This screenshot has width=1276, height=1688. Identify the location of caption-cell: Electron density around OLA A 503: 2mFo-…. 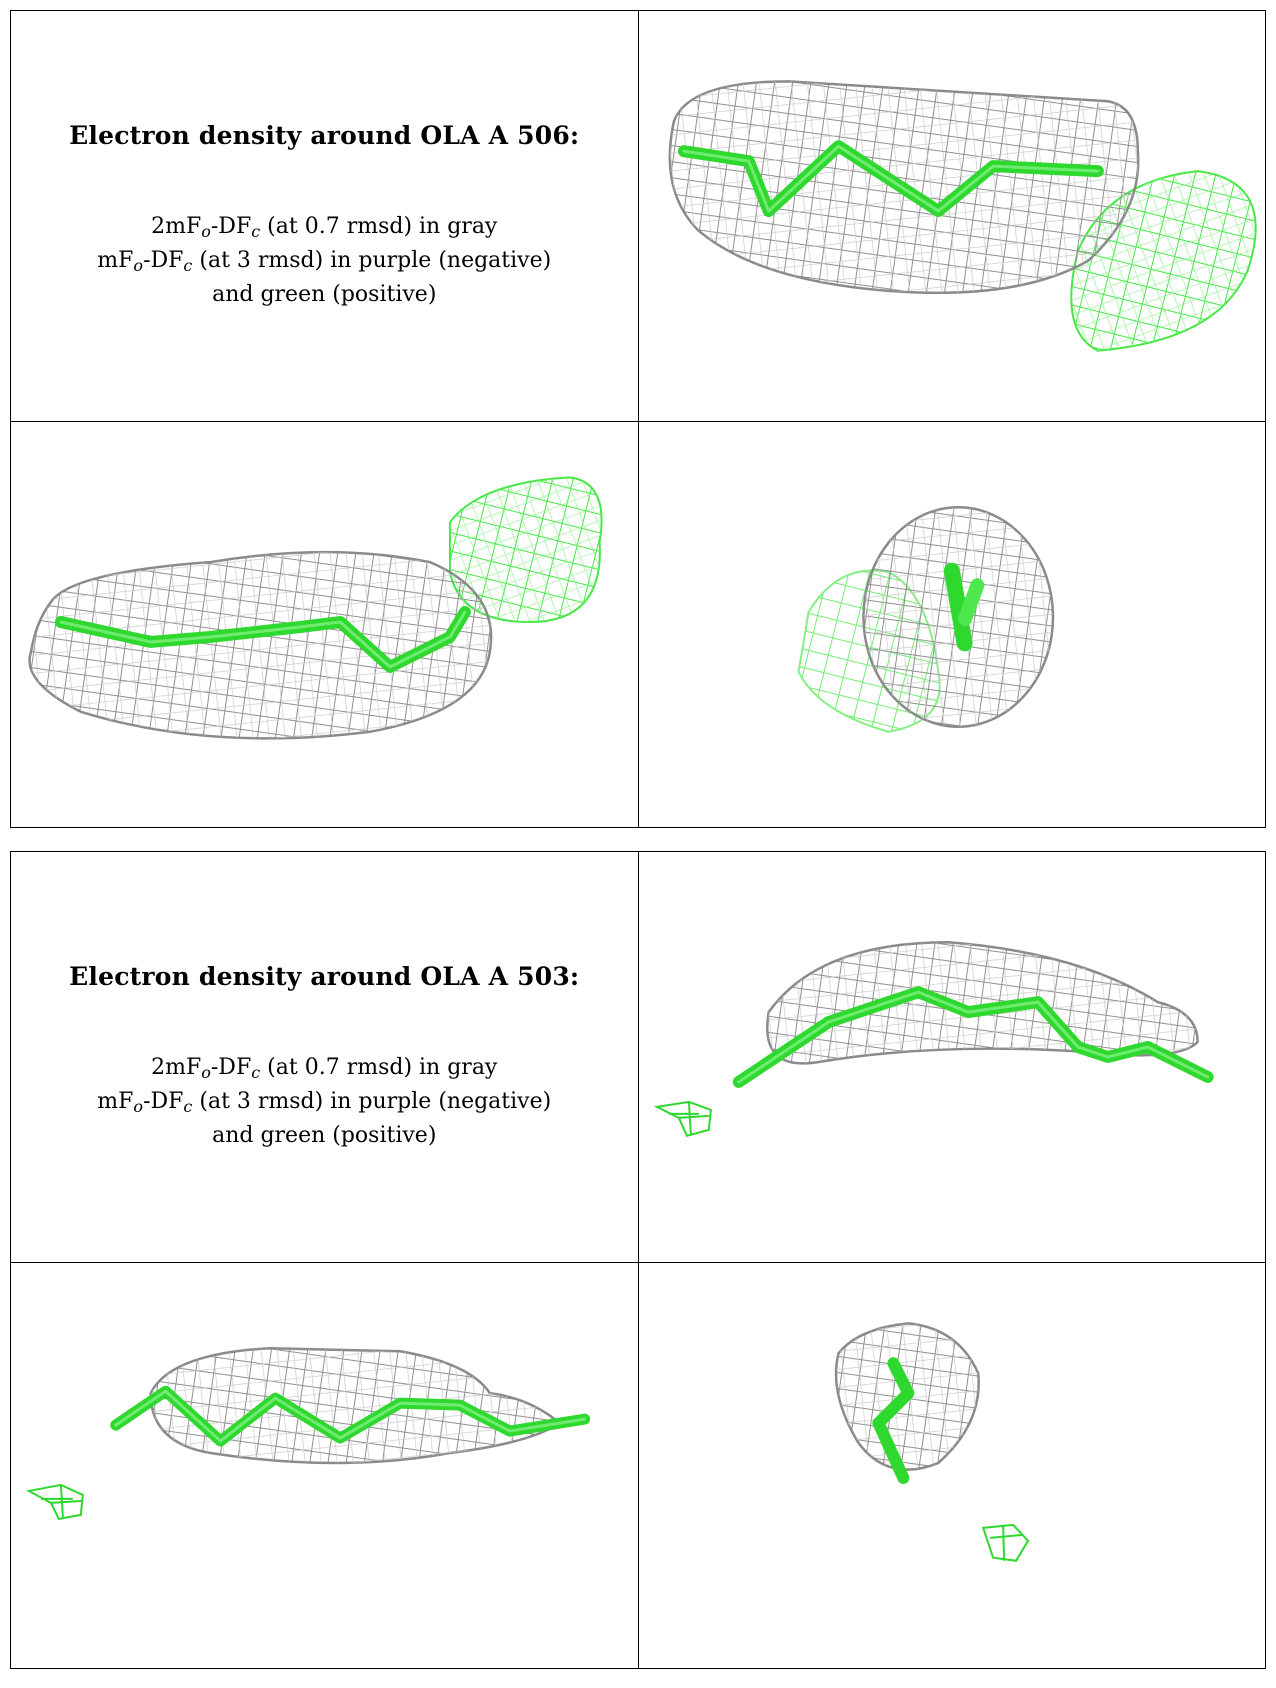
(324, 1057).